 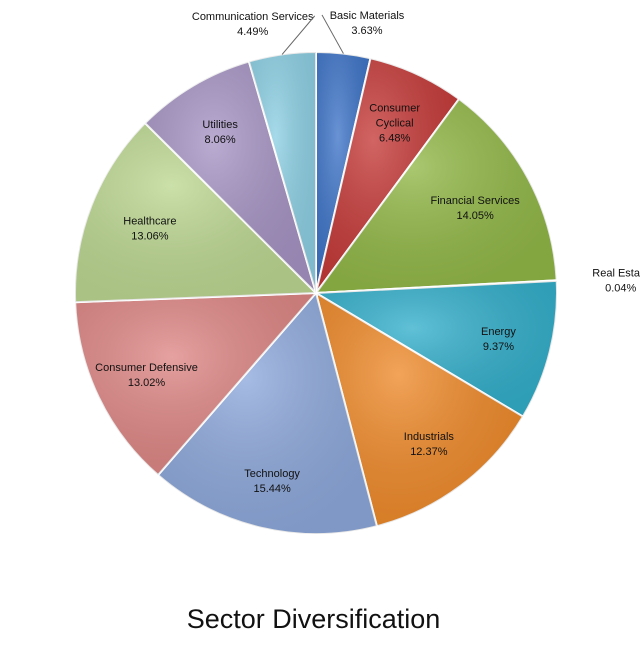 I want to click on chart-title: Sector Diversification, so click(x=313, y=619).